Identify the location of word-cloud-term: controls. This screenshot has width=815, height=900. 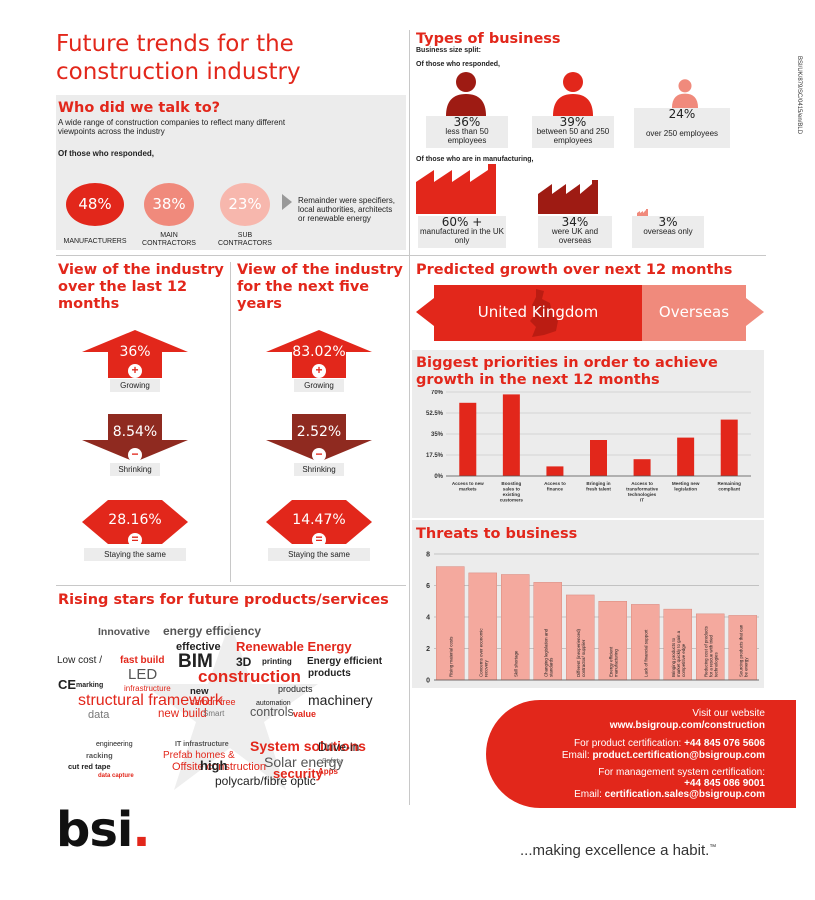
(272, 712).